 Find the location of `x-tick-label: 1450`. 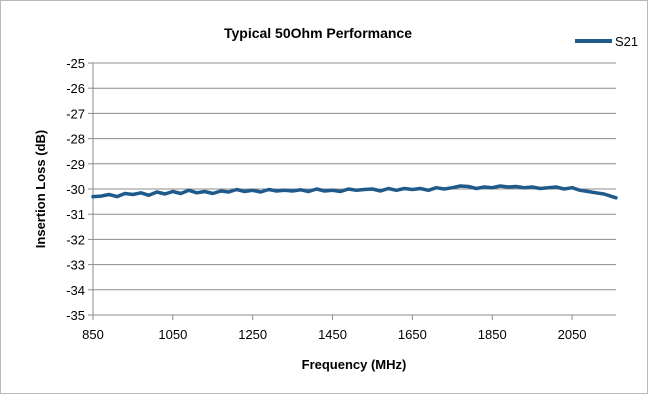

x-tick-label: 1450 is located at coordinates (332, 334).